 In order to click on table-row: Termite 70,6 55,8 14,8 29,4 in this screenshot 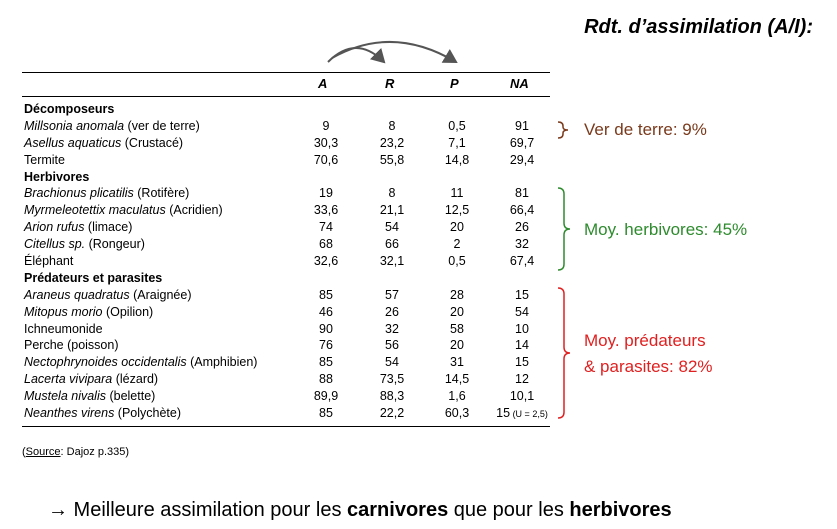, I will do `click(294, 160)`.